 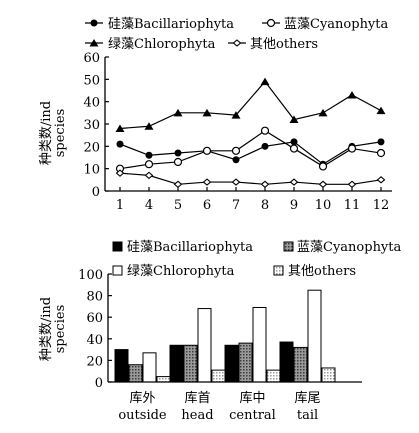 What do you see at coordinates (135, 373) in the screenshot?
I see `bar-cyanophyta-outside` at bounding box center [135, 373].